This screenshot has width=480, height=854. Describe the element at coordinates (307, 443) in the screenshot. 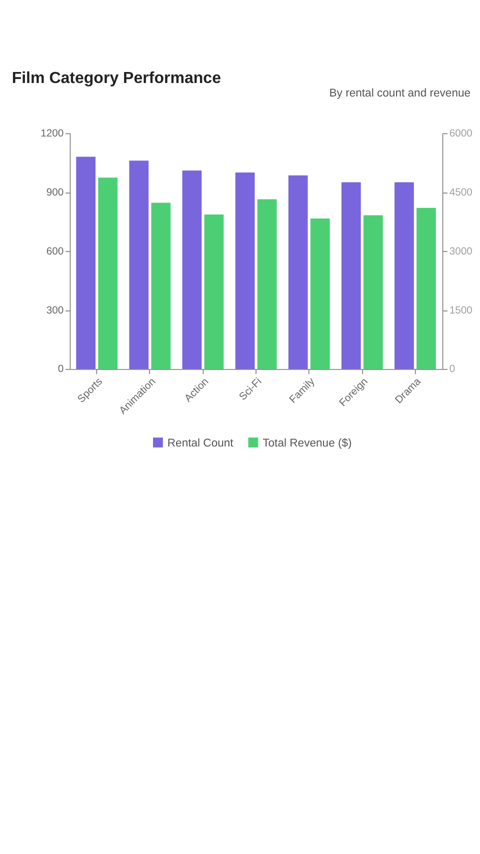

I see `legend-label: Total Revenue ($)` at that location.